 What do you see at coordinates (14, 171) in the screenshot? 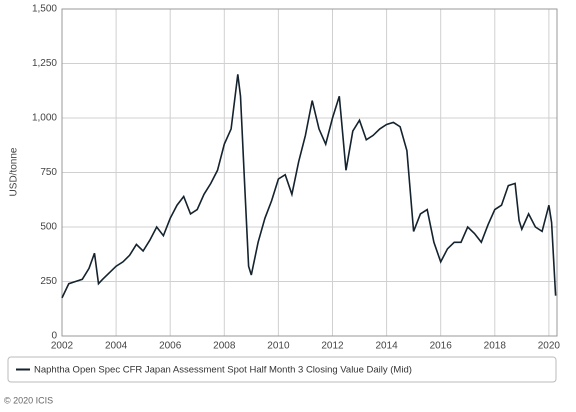
I see `y-axis-label: USD/tonne` at bounding box center [14, 171].